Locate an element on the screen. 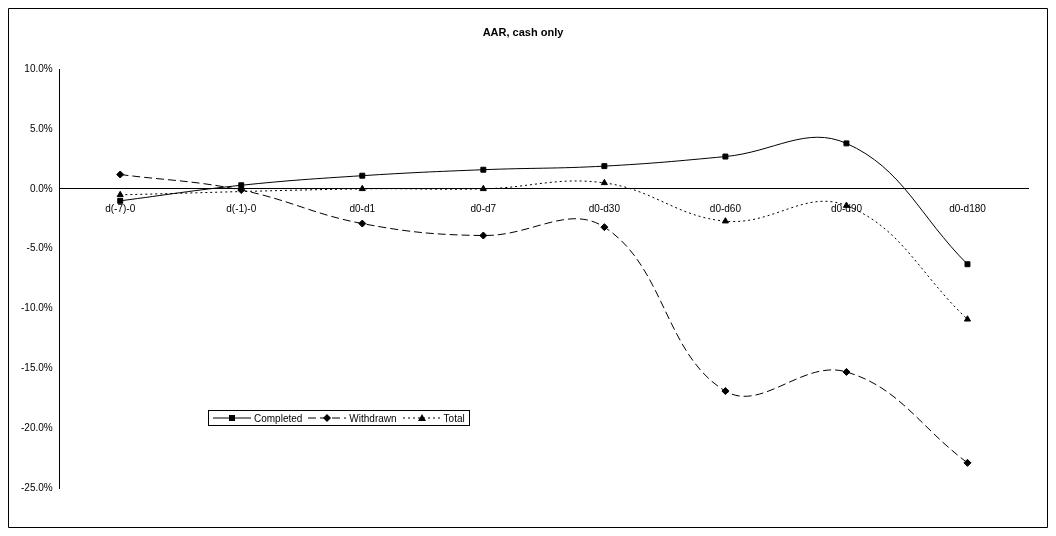 The image size is (1056, 536). legend-label: Completed is located at coordinates (278, 418).